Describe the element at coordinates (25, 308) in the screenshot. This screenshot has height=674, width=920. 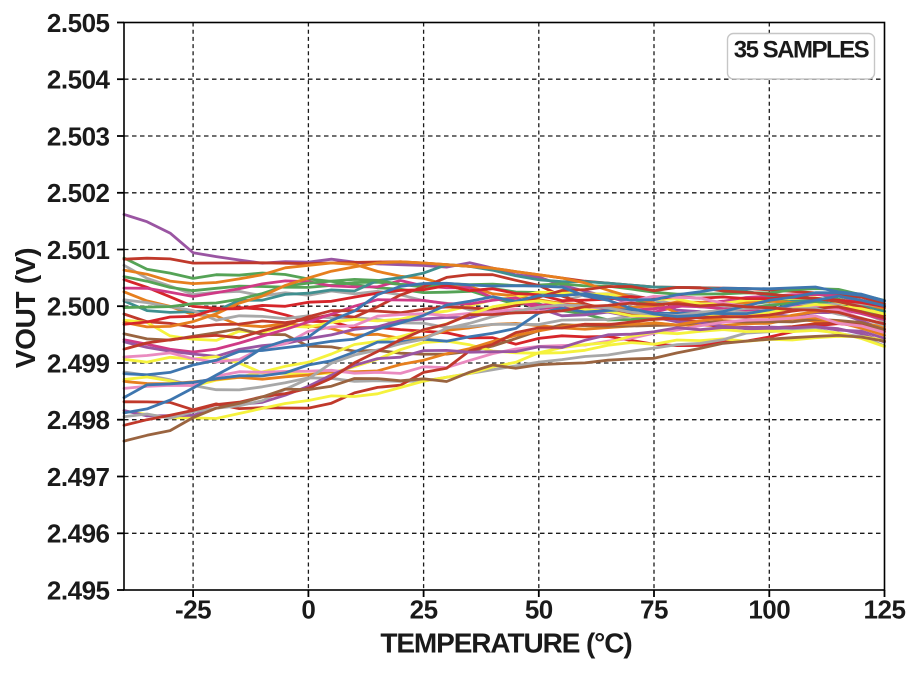
I see `svg-text: VOUT (V)` at that location.